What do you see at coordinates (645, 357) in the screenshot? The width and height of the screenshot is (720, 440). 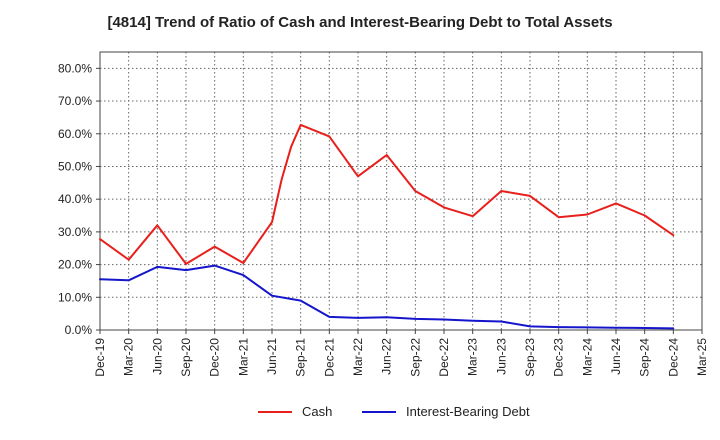 I see `x-tick-label: Sep-24` at bounding box center [645, 357].